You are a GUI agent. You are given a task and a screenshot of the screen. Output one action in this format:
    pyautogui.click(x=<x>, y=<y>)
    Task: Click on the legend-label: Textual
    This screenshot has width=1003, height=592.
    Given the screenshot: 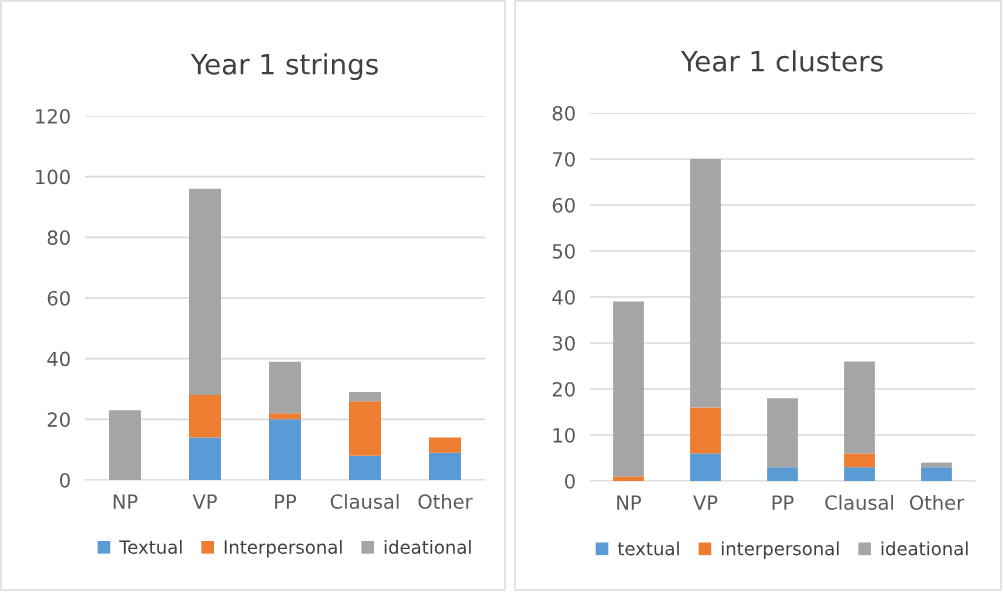 What is the action you would take?
    pyautogui.click(x=150, y=546)
    